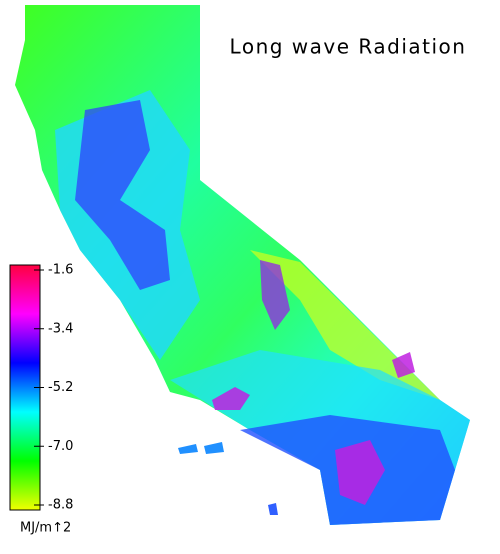 The image size is (500, 554). I want to click on colorbar, so click(26, 387).